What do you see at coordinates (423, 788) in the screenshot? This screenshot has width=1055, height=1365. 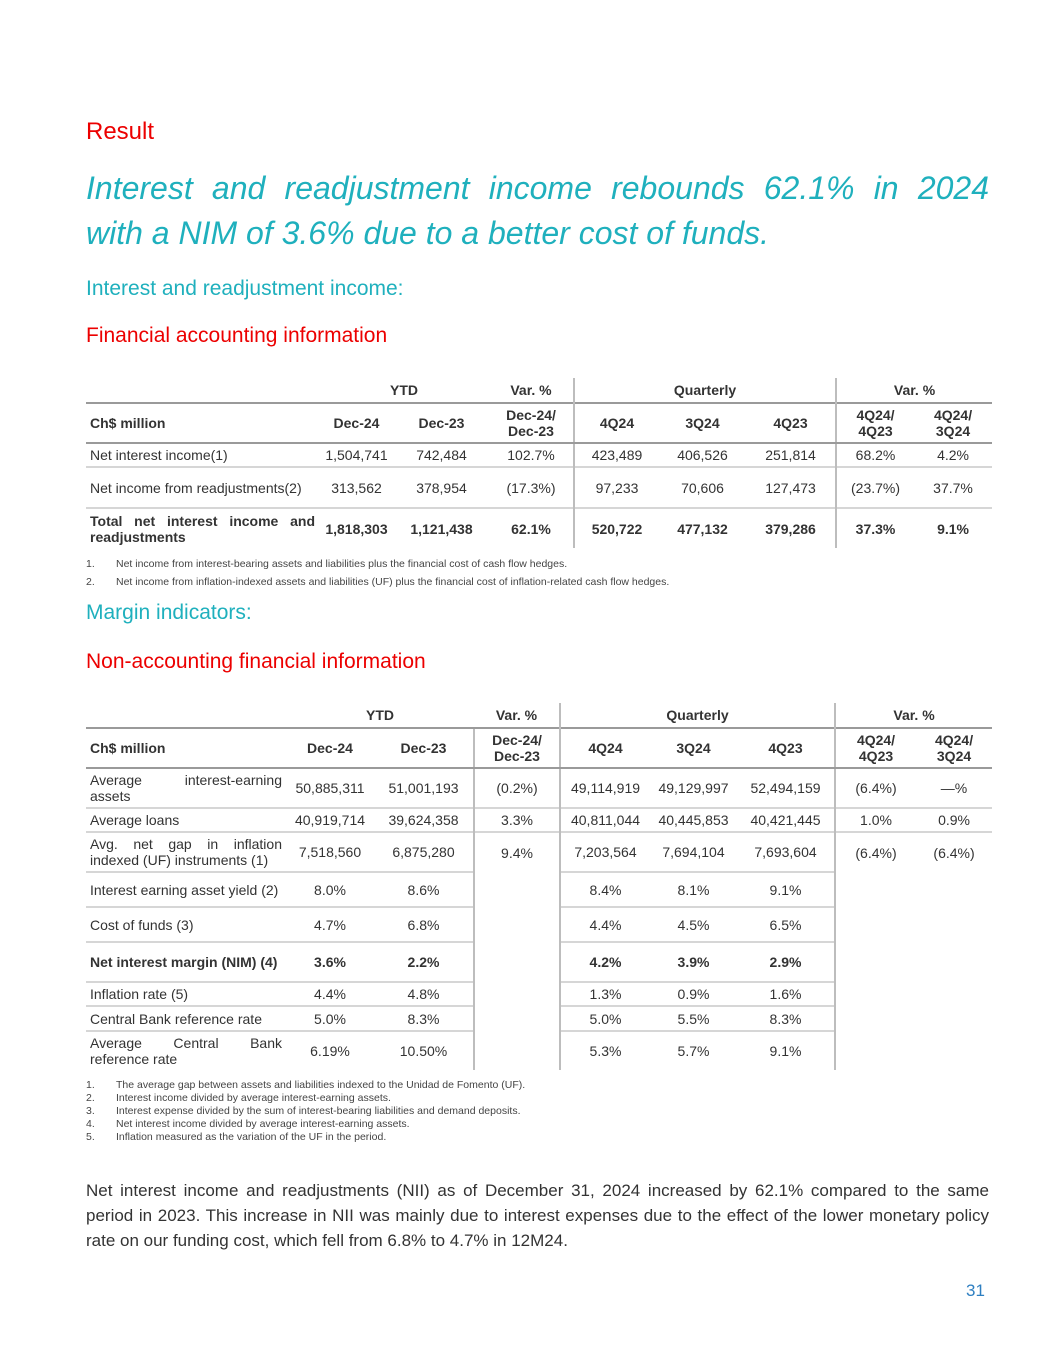 I see `table-cell: 51,001,193` at bounding box center [423, 788].